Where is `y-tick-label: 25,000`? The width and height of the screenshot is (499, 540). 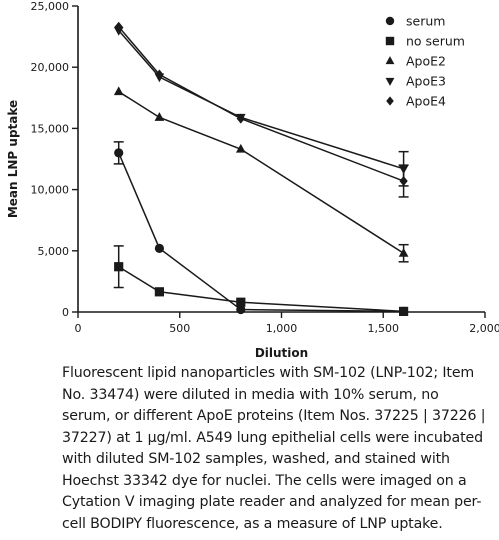 y-tick-label: 25,000 is located at coordinates (50, 6).